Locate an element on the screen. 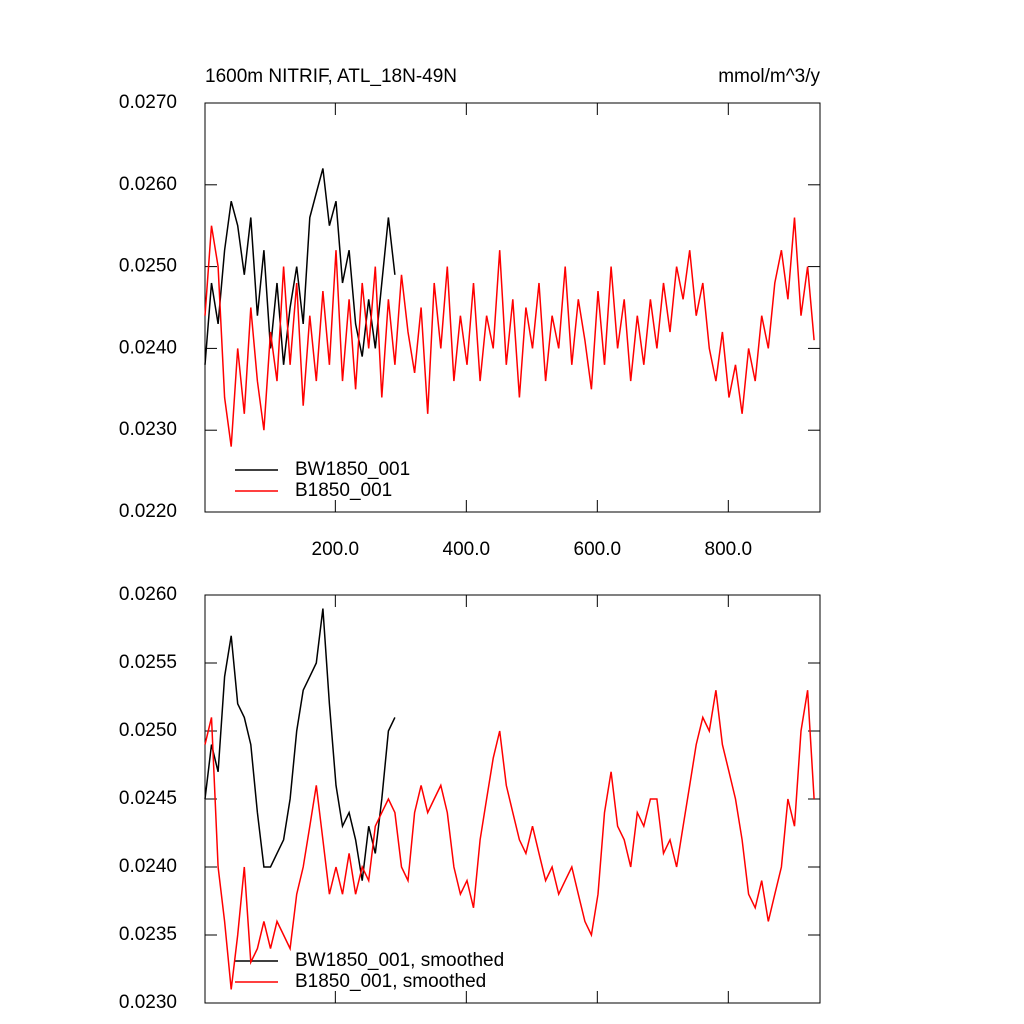  y-tick-label: 0.0220 is located at coordinates (148, 511).